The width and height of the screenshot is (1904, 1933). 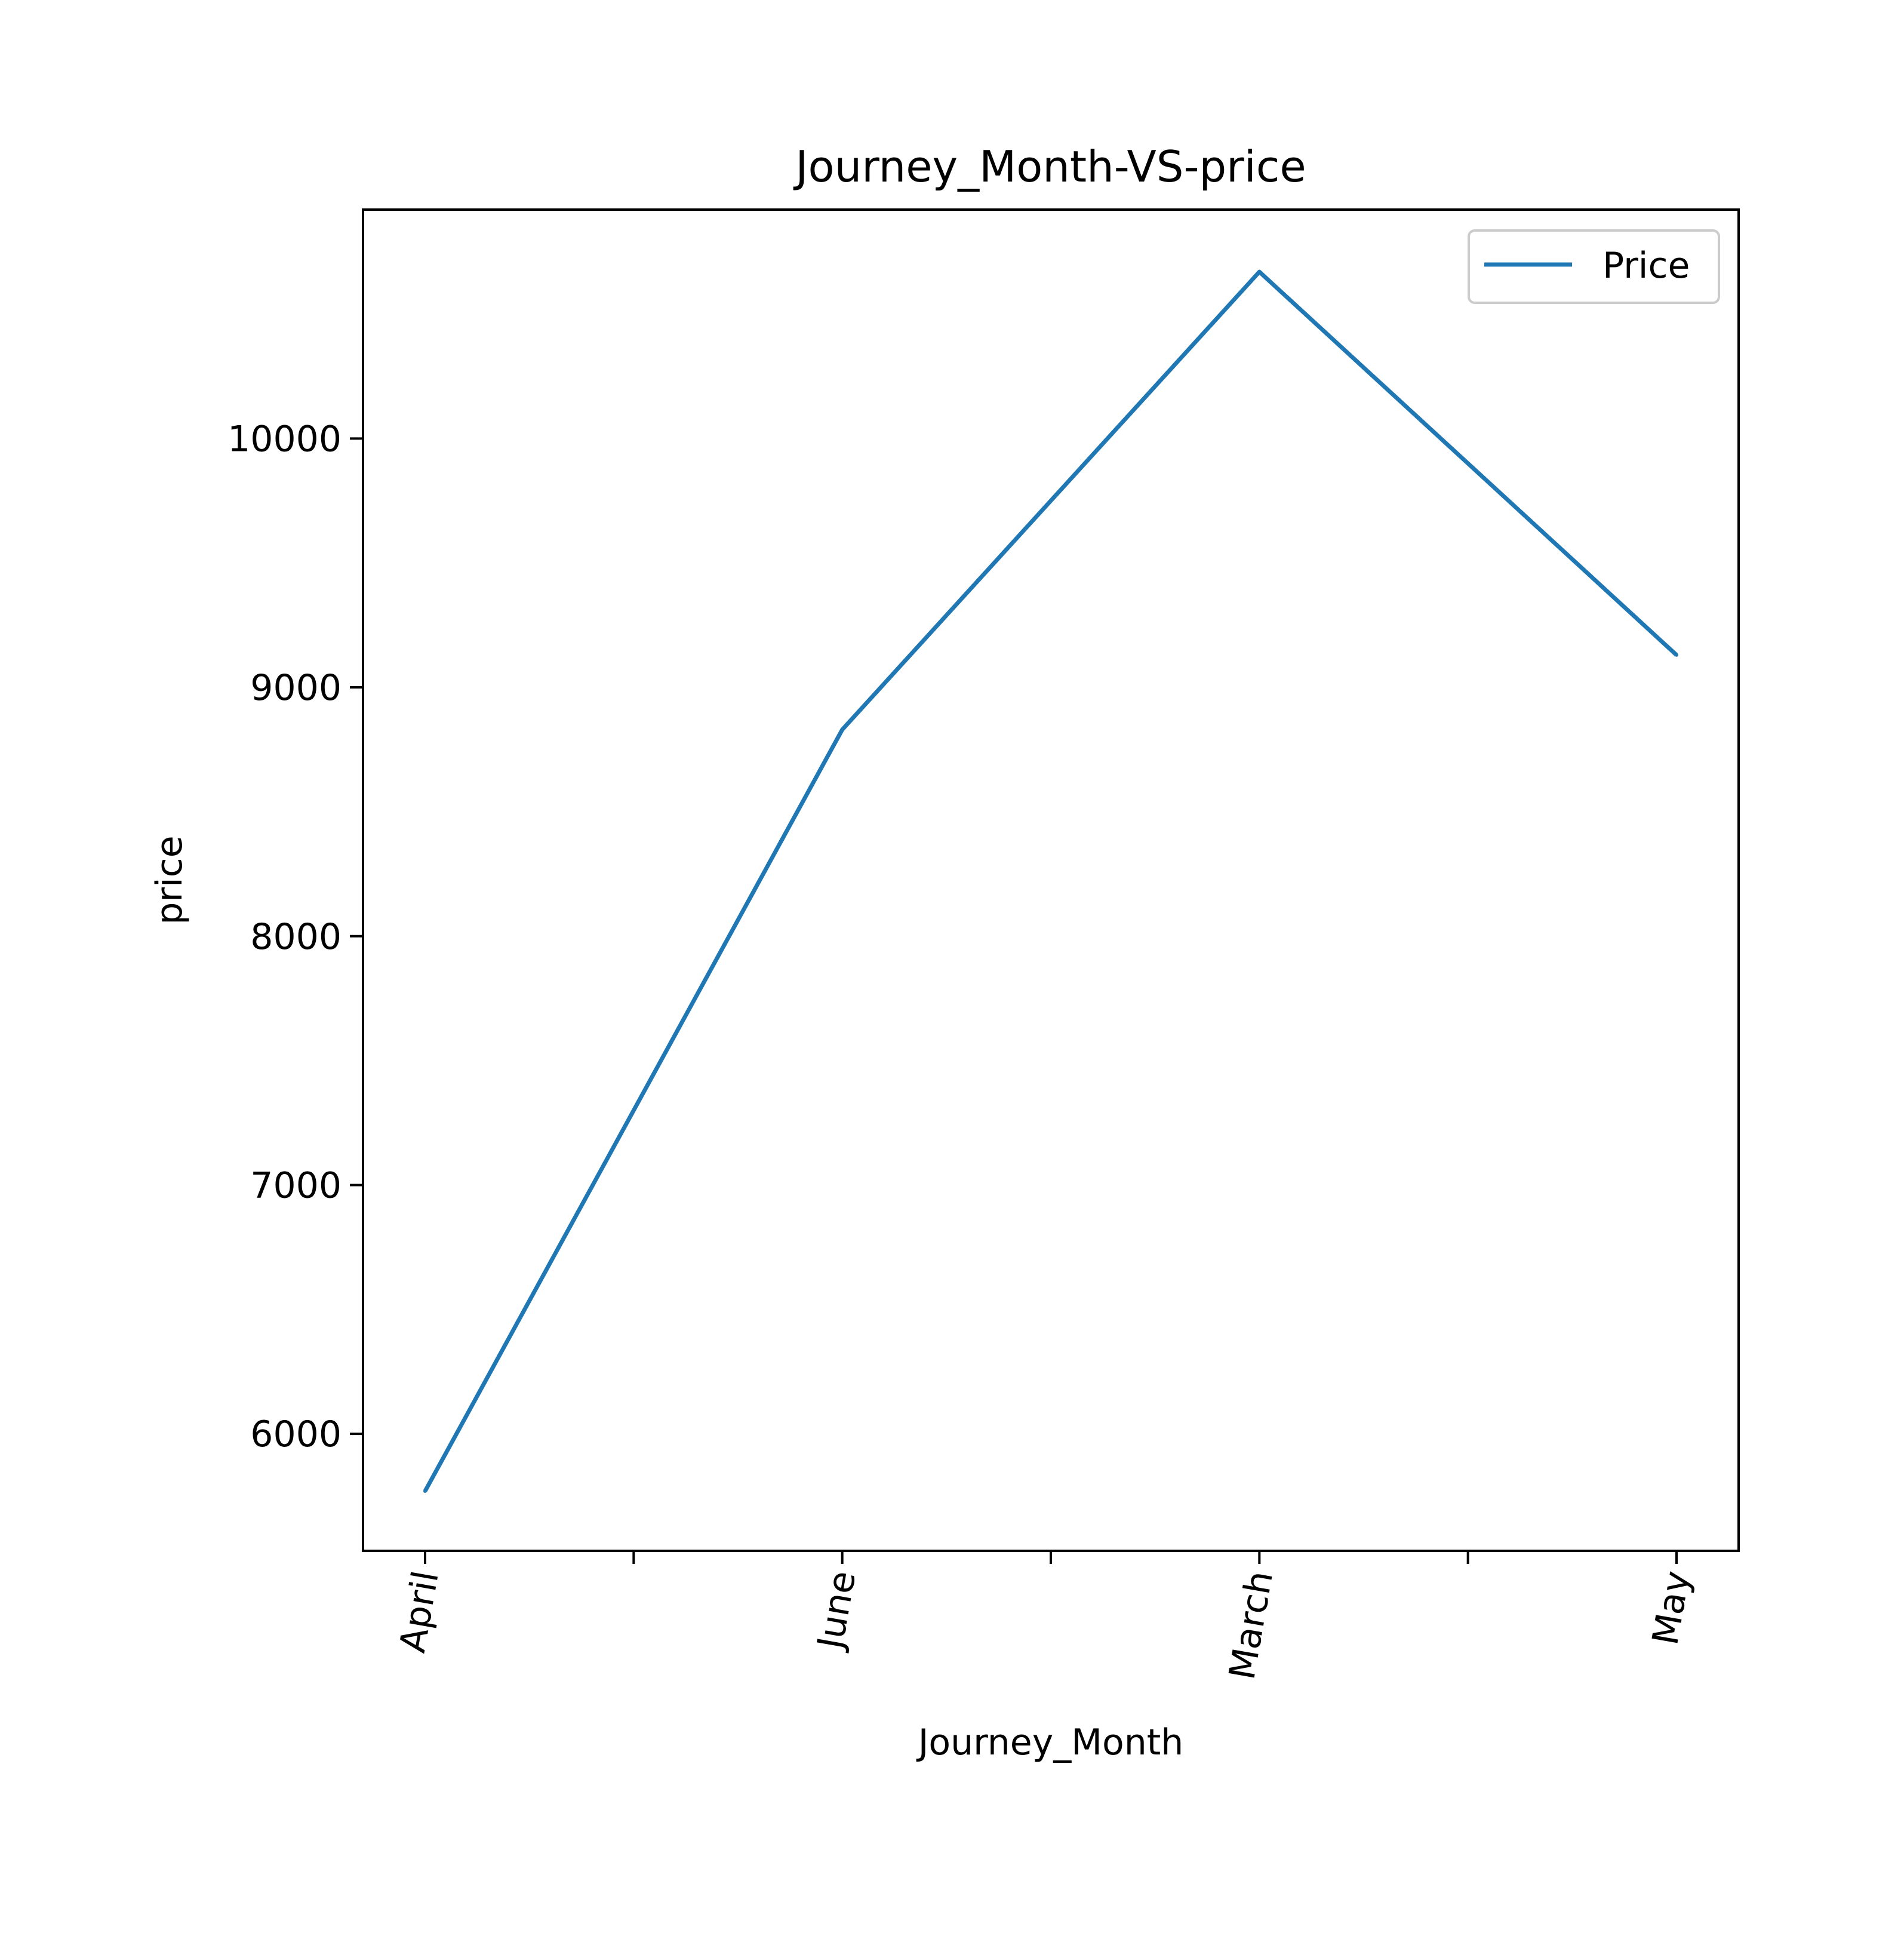 I want to click on legend-box, so click(x=1594, y=266).